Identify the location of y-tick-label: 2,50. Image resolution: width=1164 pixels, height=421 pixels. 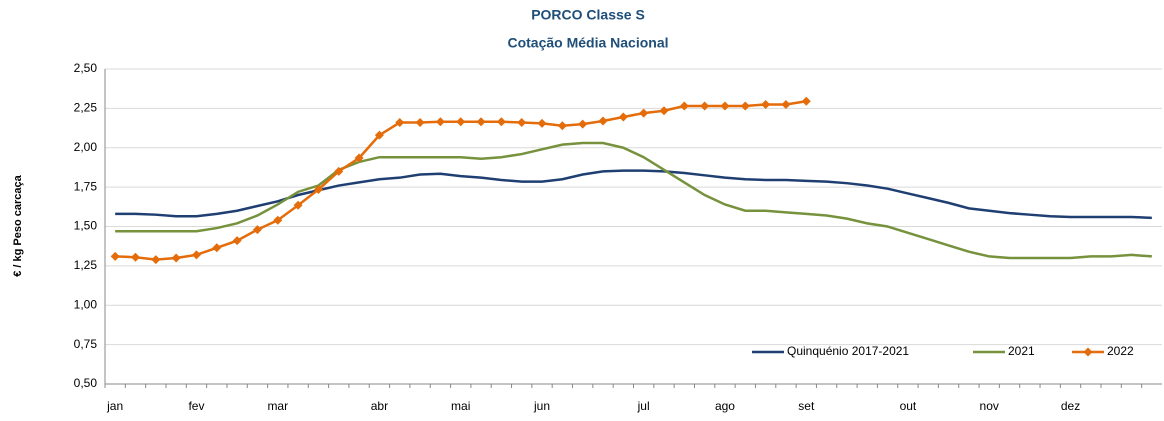
(86, 68).